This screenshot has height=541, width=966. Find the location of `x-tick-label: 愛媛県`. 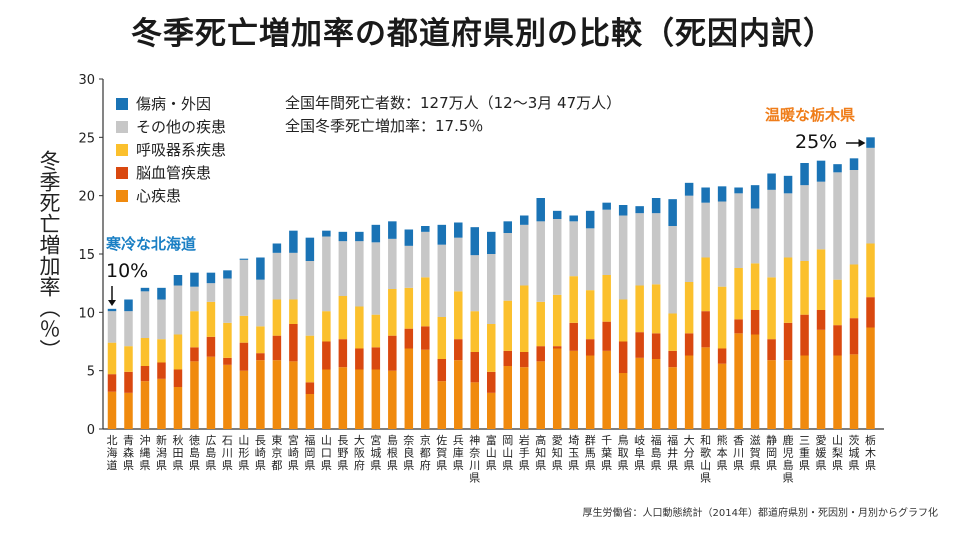

x-tick-label: 愛媛県 is located at coordinates (821, 453).